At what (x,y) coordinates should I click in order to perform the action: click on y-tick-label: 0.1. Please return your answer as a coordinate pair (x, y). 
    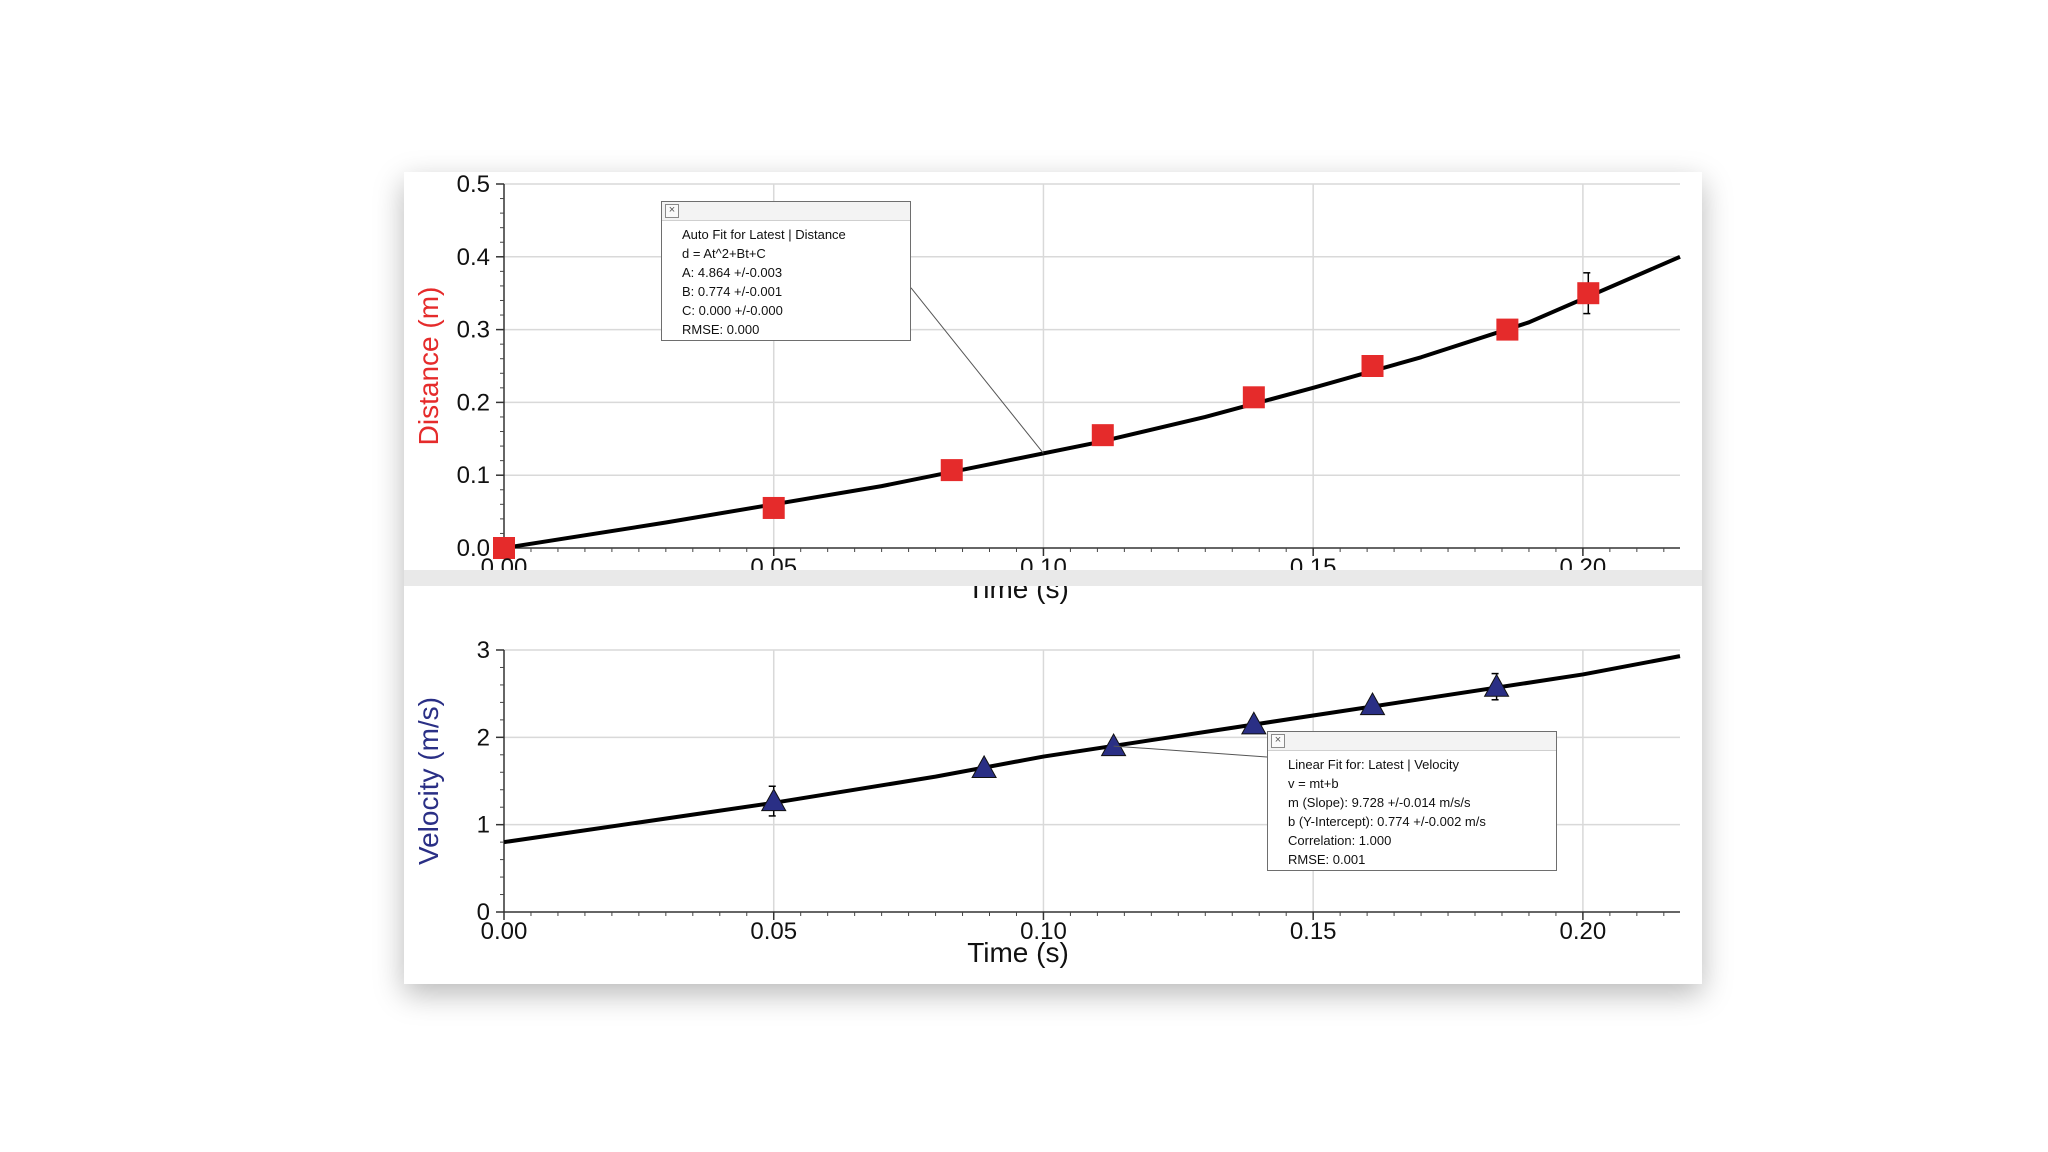
    Looking at the image, I should click on (473, 475).